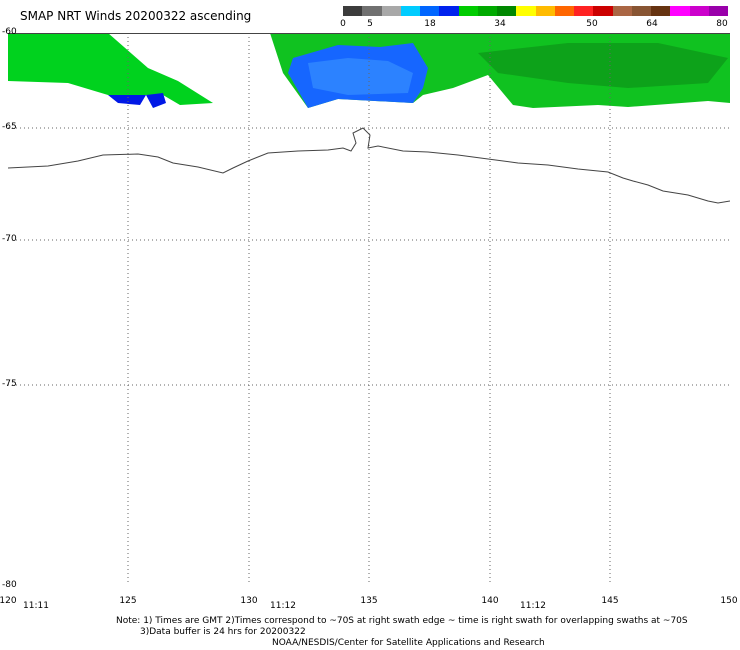  I want to click on colorbar-tick-label: 50, so click(592, 24).